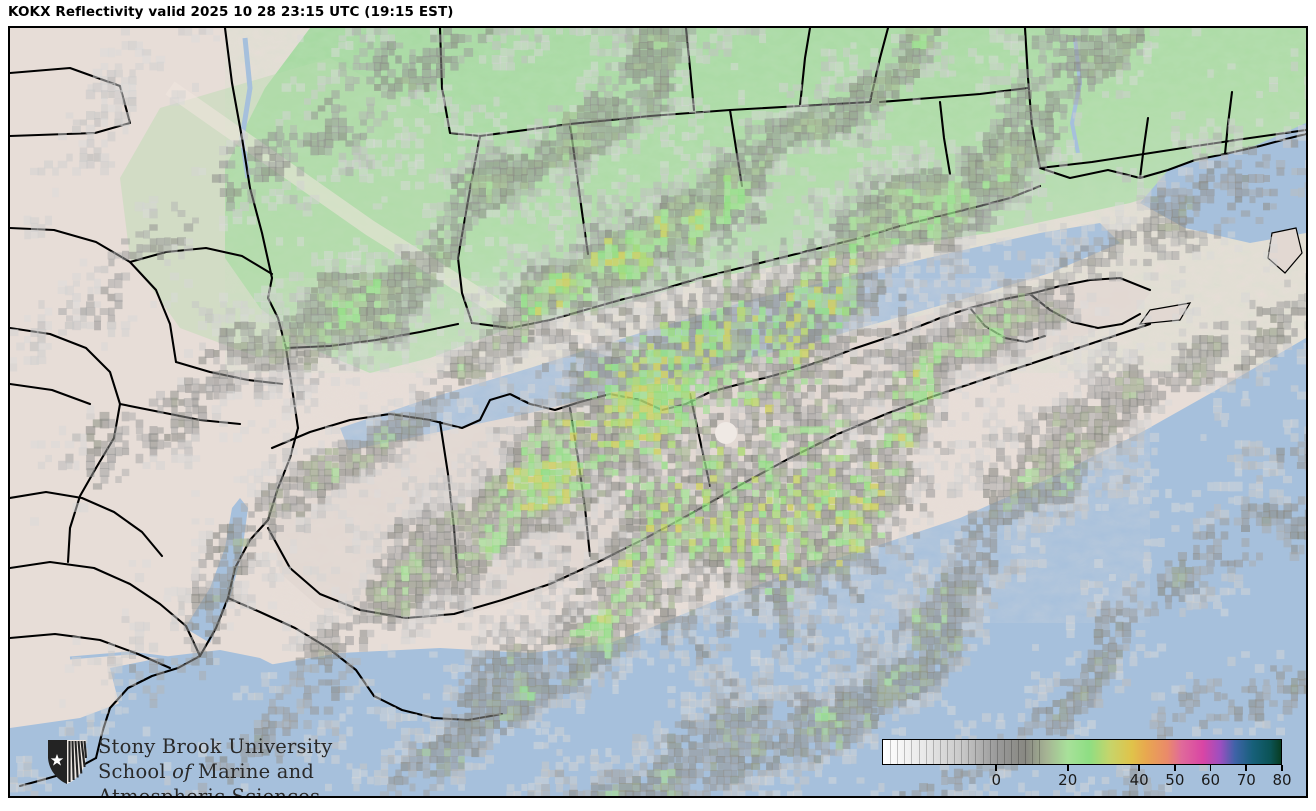  I want to click on logo-line-2-a: School, so click(135, 771).